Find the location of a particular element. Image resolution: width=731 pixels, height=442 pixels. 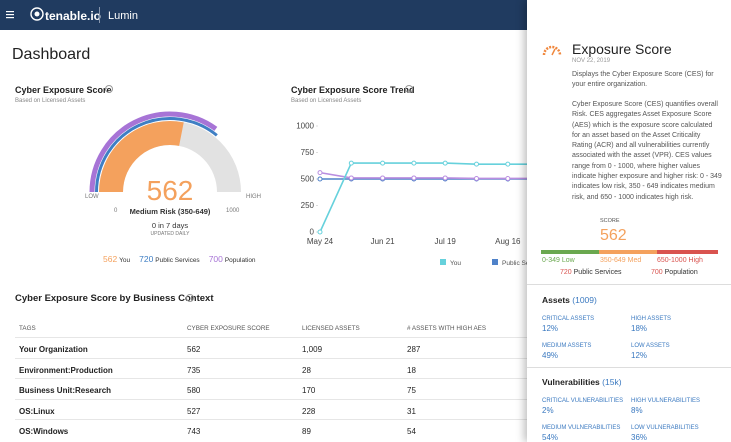

panel-title: Exposure Score is located at coordinates (622, 49).